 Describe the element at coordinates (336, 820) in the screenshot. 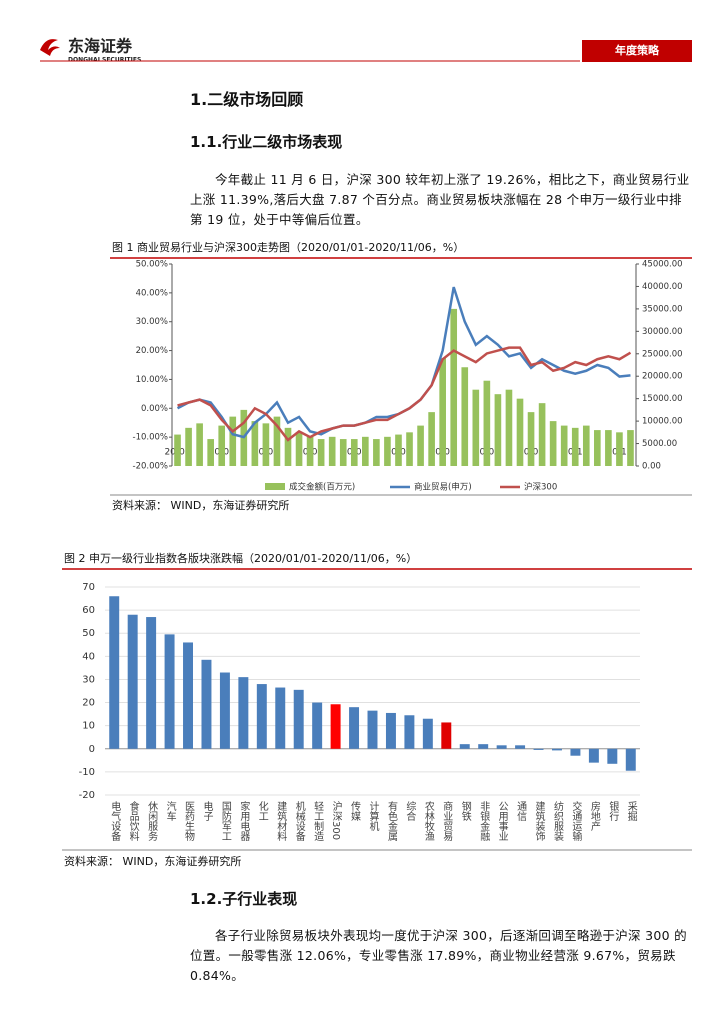

I see `x-tick-label: 沪深300` at that location.